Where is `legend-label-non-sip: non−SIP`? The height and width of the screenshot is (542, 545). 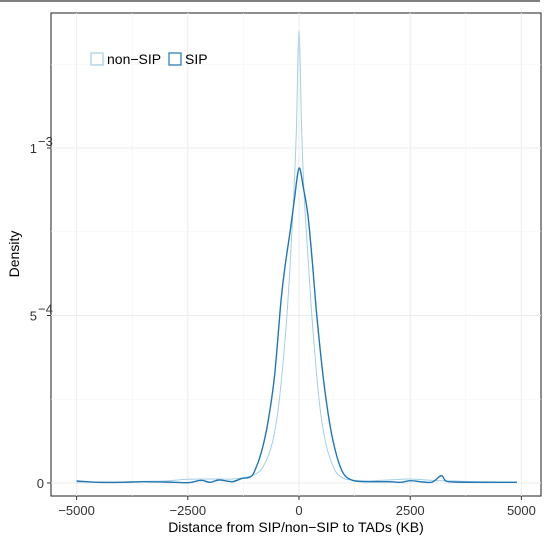
legend-label-non-sip: non−SIP is located at coordinates (134, 59).